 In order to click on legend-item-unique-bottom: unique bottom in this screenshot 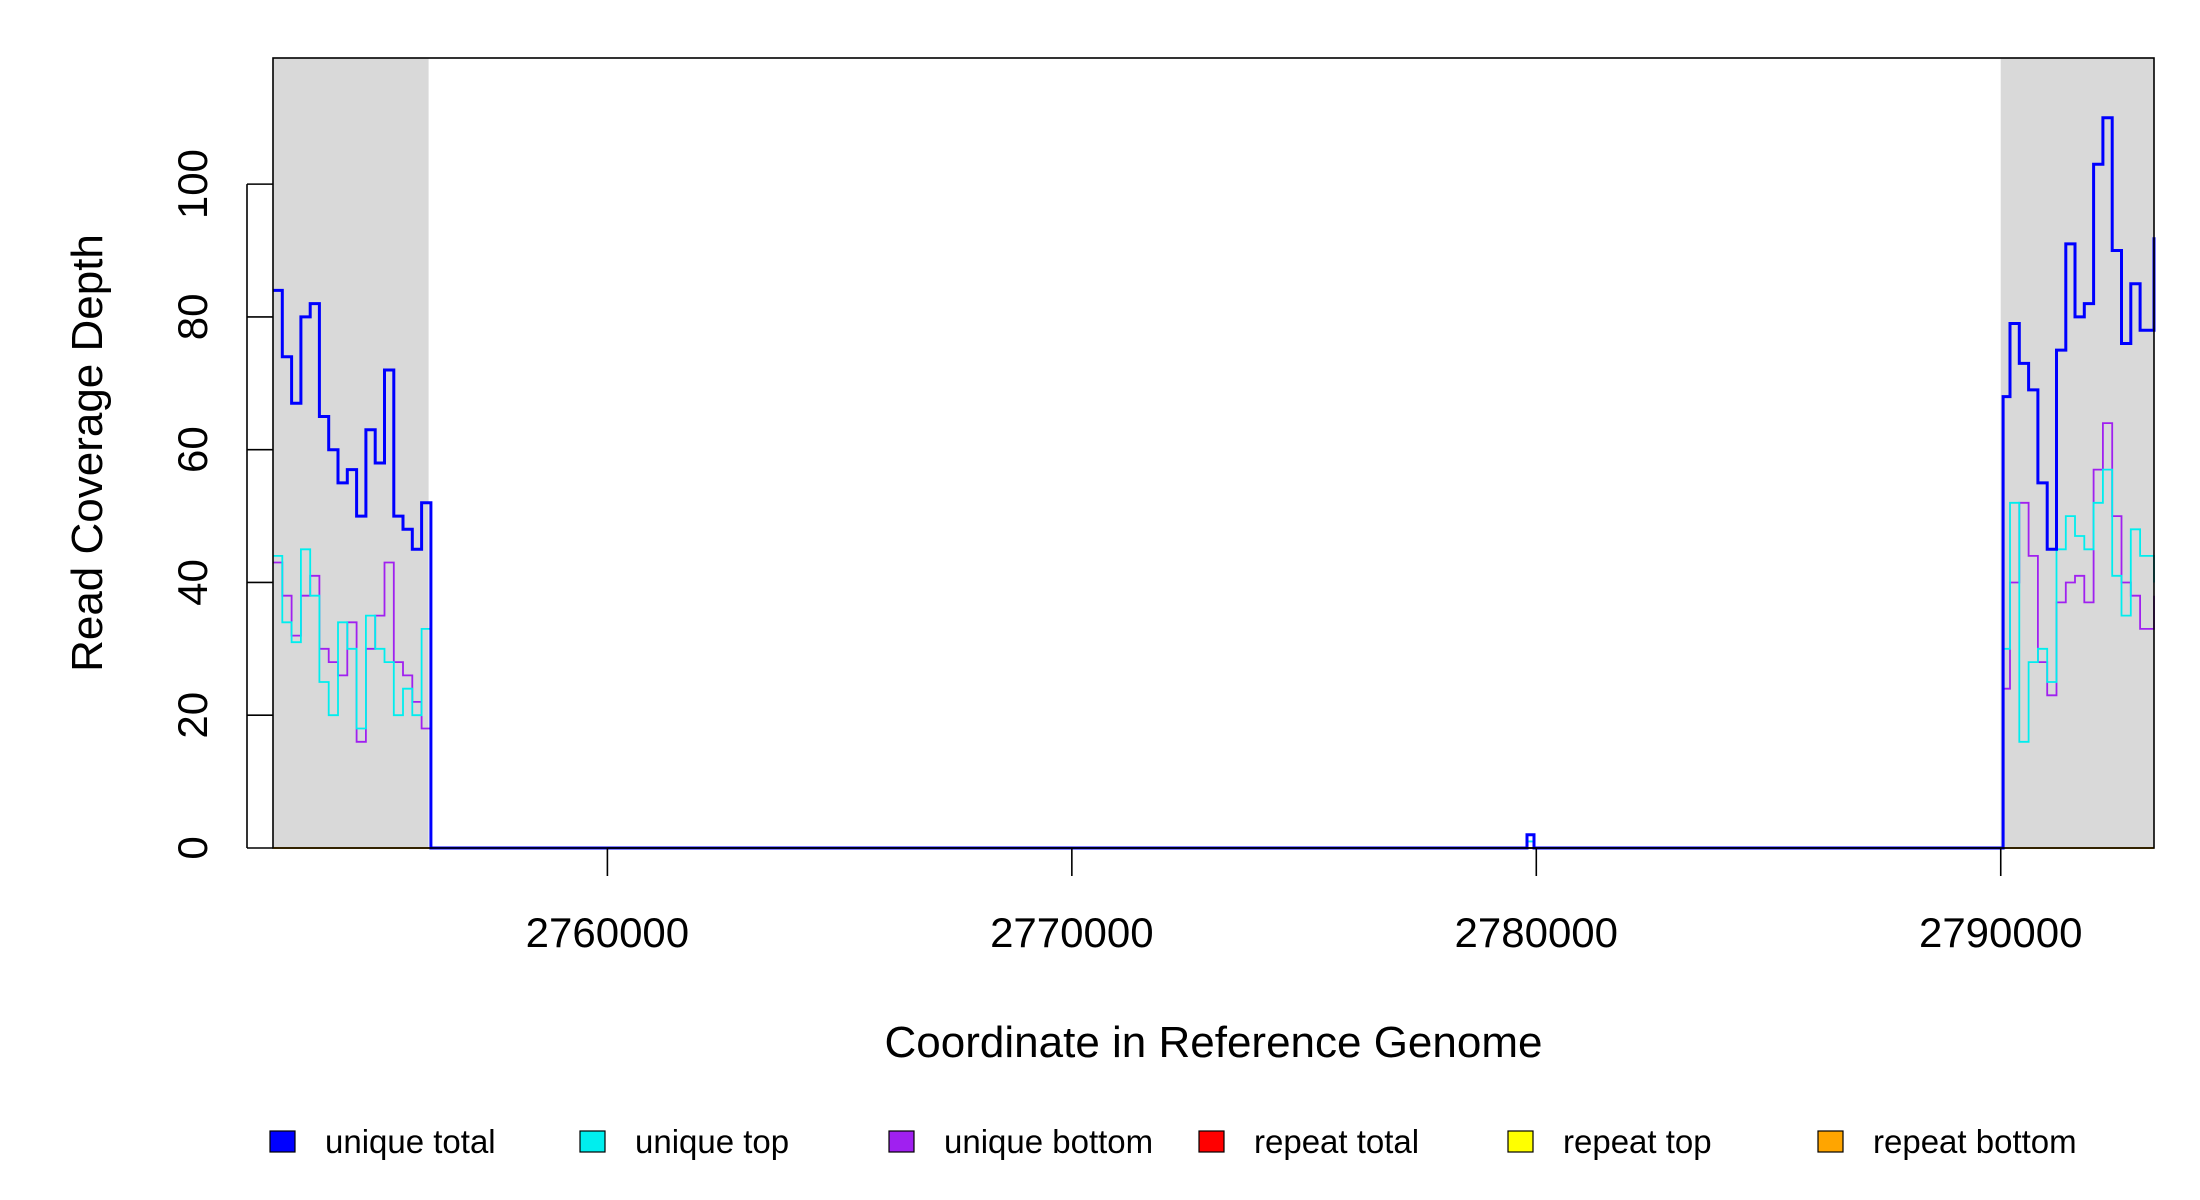, I will do `click(1020, 1141)`.